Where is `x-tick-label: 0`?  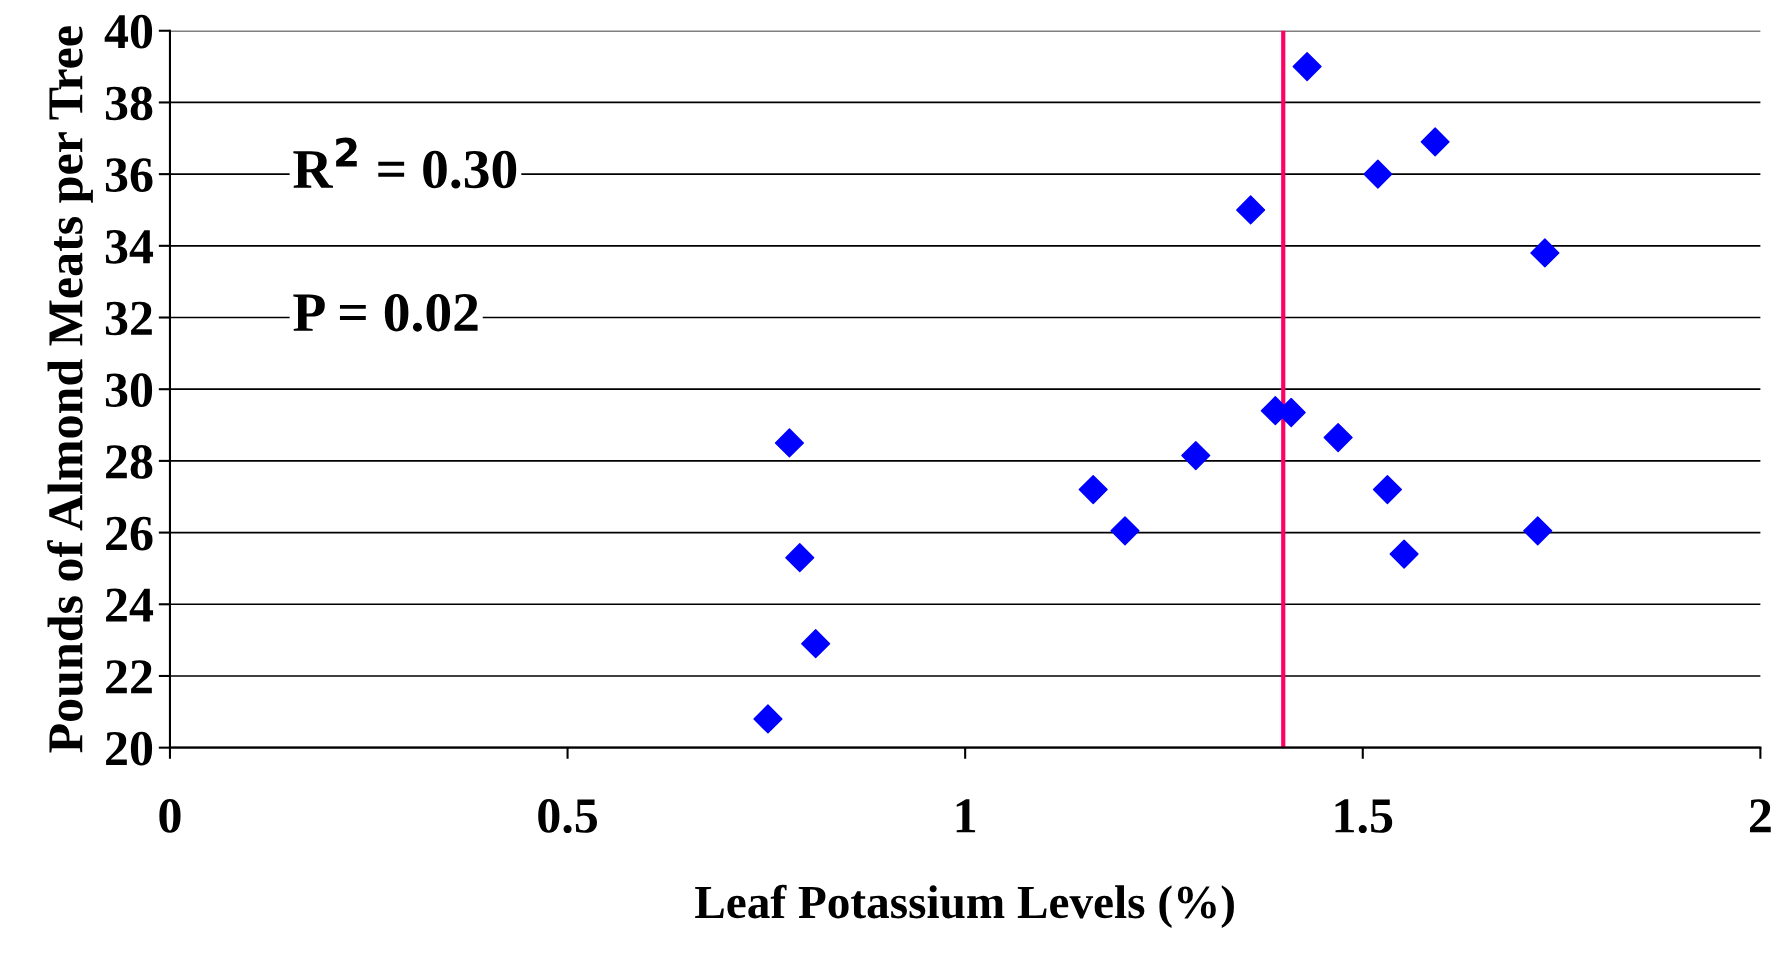 x-tick-label: 0 is located at coordinates (170, 816).